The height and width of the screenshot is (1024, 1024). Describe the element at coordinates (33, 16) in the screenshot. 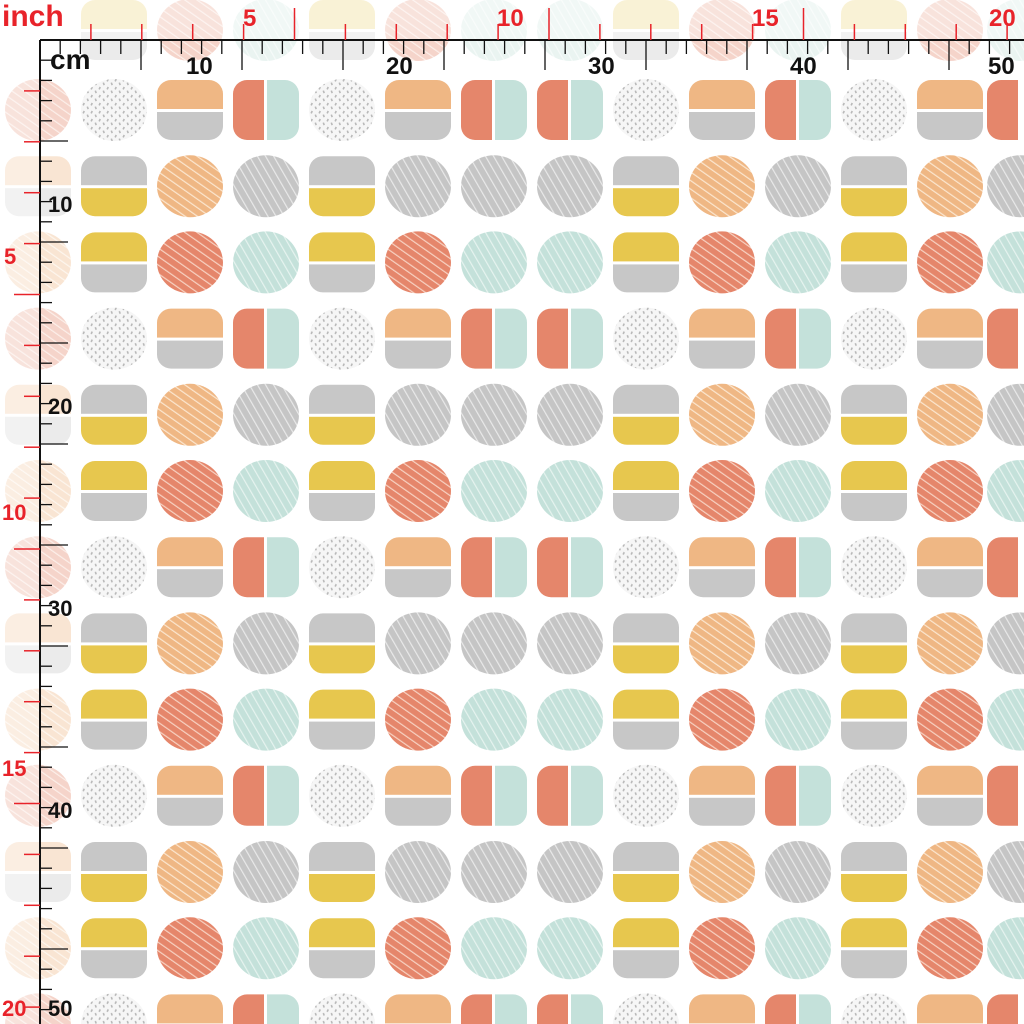

I see `inch-unit-label: inch` at that location.